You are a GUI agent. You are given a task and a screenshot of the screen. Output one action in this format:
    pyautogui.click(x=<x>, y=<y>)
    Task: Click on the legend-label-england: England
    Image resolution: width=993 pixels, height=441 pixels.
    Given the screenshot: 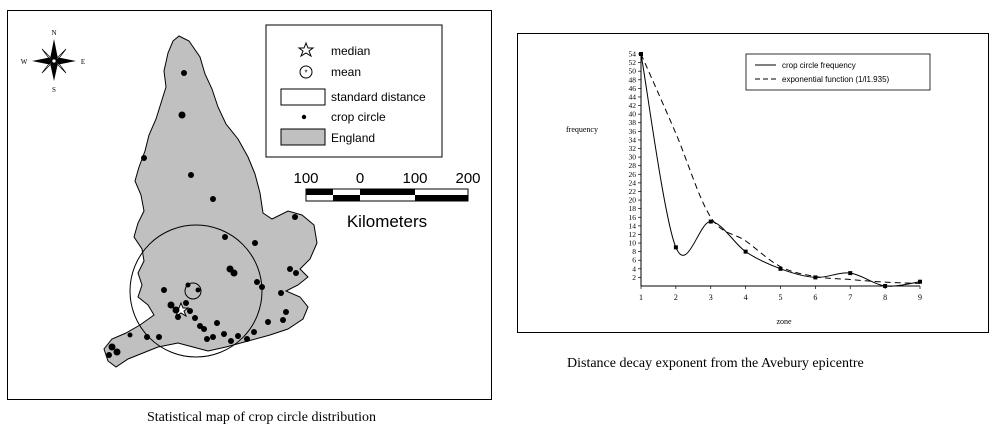 What is the action you would take?
    pyautogui.click(x=353, y=138)
    